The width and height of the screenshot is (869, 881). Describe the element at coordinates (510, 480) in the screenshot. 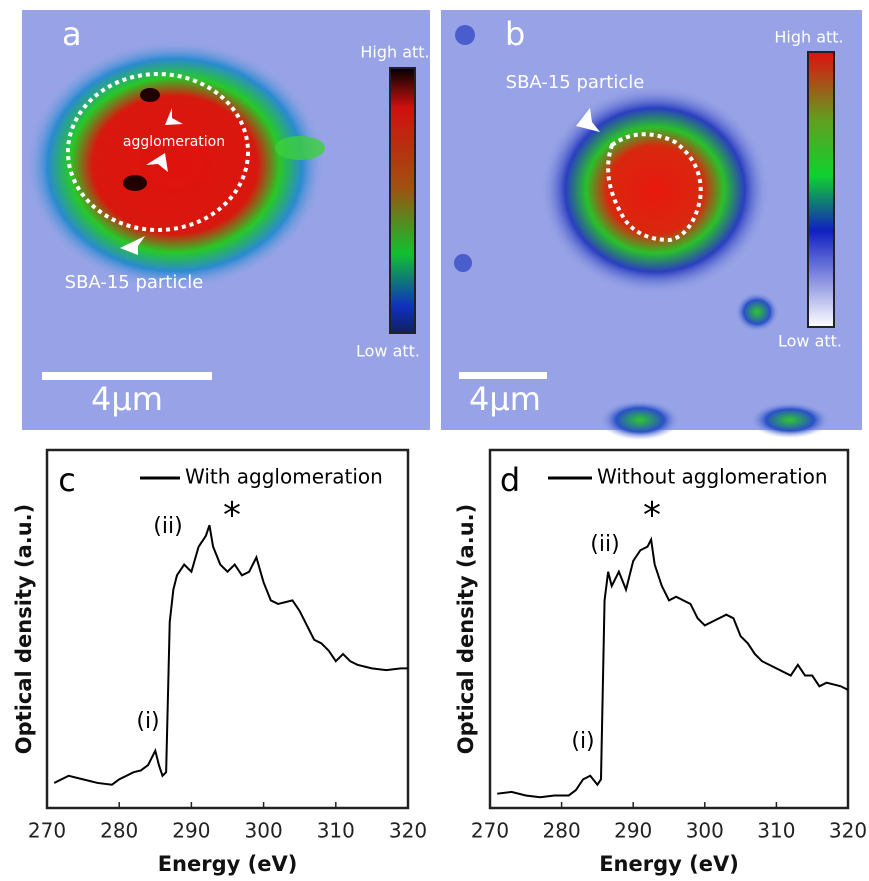

I see `panel-label: d` at that location.